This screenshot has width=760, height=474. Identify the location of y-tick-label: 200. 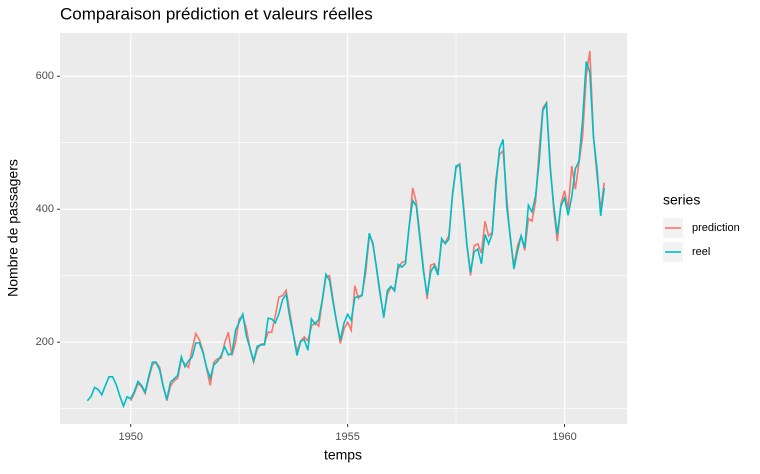
(45, 342).